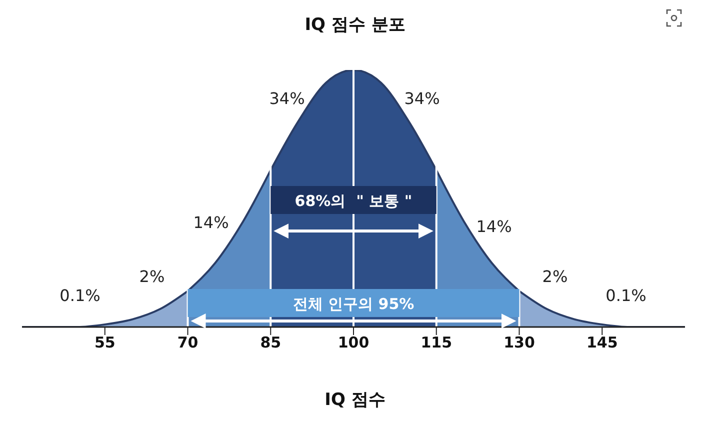  Describe the element at coordinates (355, 25) in the screenshot. I see `chart-title: IQ 점수 분포` at that location.